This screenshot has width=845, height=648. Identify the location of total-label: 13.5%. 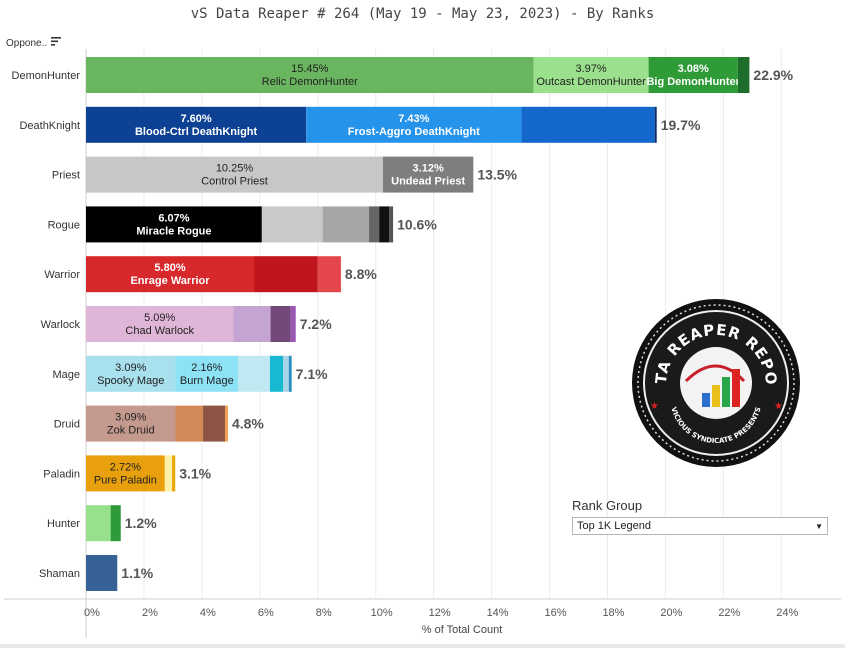
(497, 175).